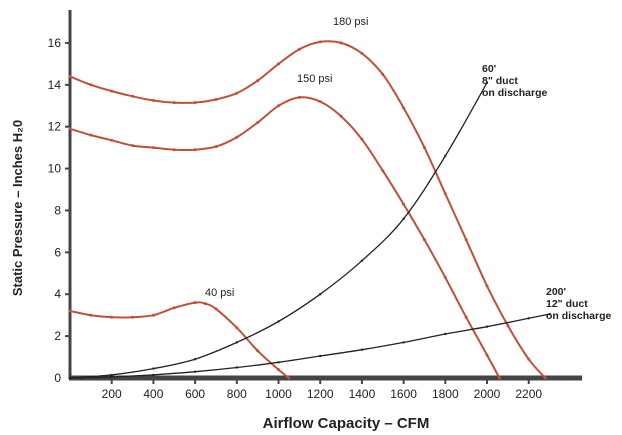  What do you see at coordinates (528, 394) in the screenshot?
I see `x-tick-label: 2200` at bounding box center [528, 394].